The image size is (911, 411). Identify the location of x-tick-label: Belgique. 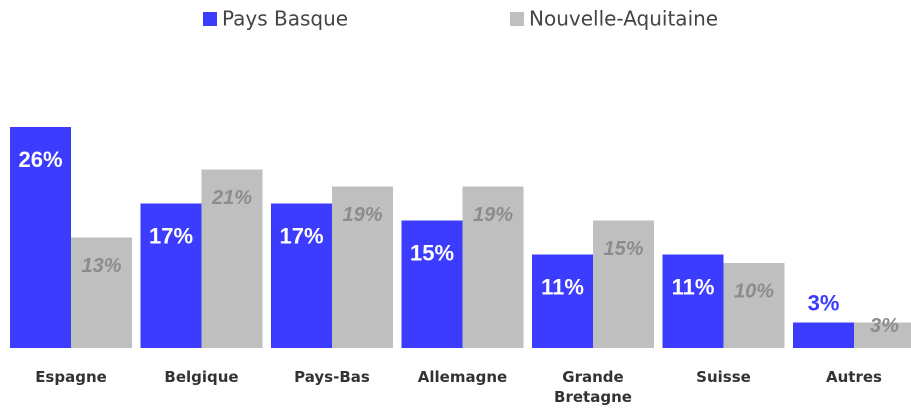
(201, 377).